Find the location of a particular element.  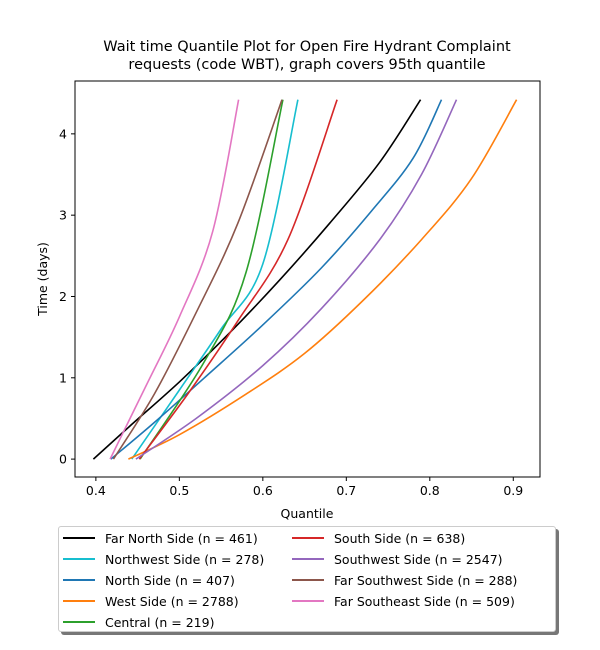

legend-item: Far Southeast Side (n = 509) is located at coordinates (403, 601).